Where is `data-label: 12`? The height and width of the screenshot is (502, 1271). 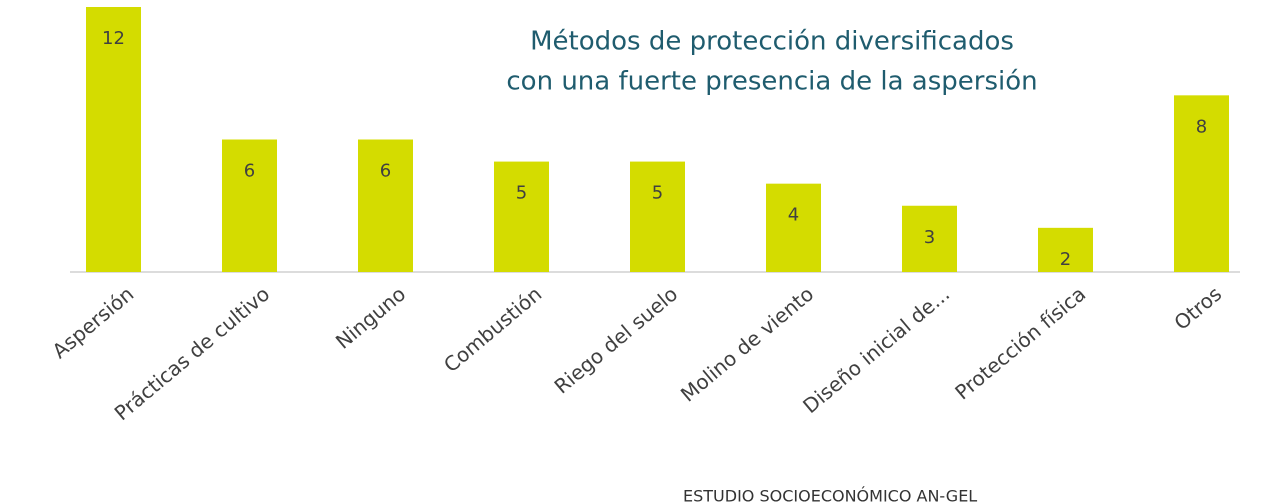 data-label: 12 is located at coordinates (113, 38).